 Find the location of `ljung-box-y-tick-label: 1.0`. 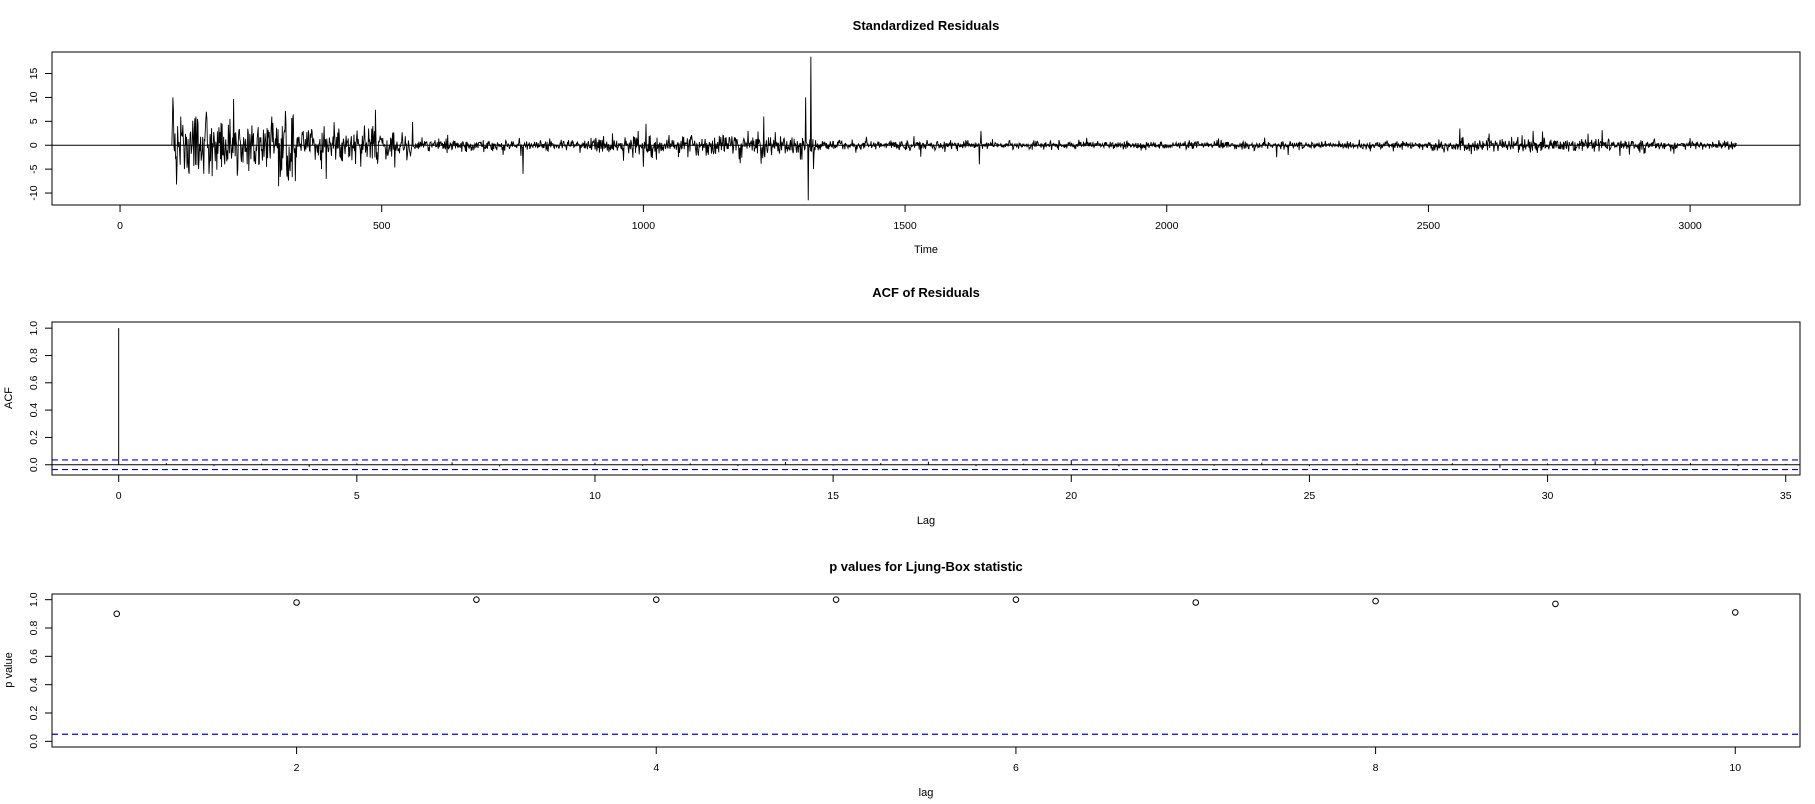

ljung-box-y-tick-label: 1.0 is located at coordinates (34, 599).